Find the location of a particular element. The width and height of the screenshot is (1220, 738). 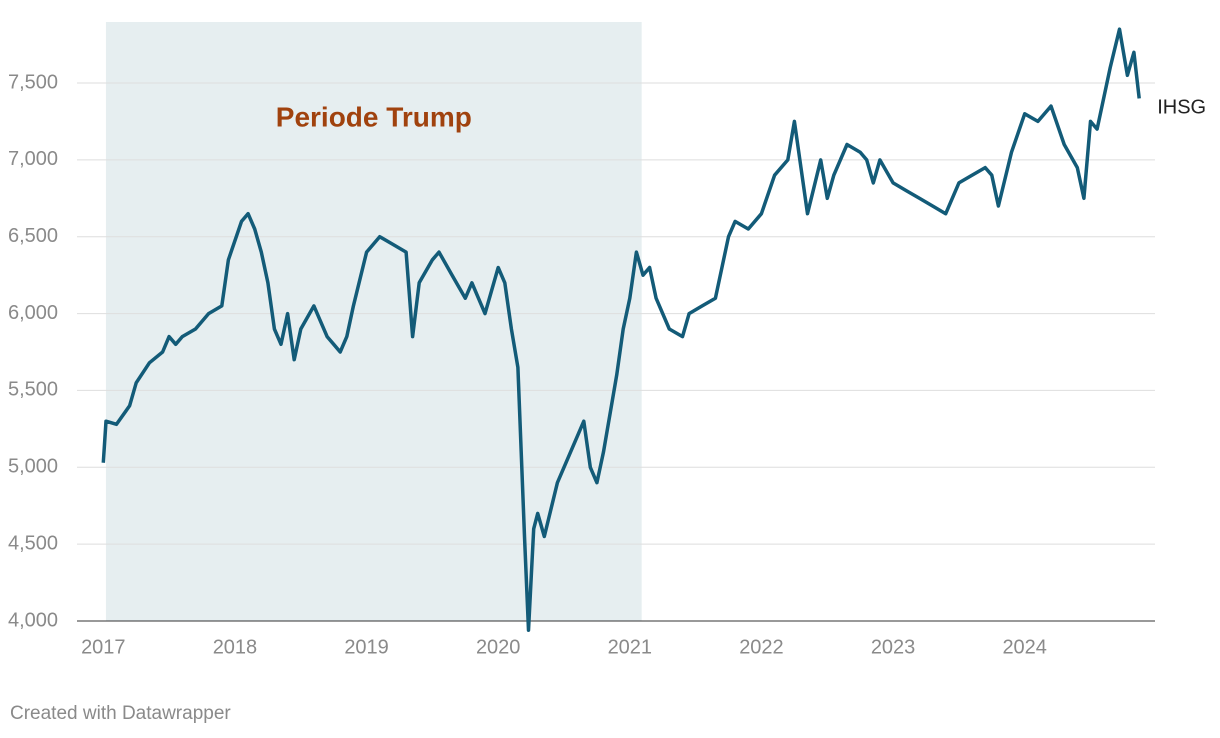

y-tick-label: 7,000 is located at coordinates (33, 159).